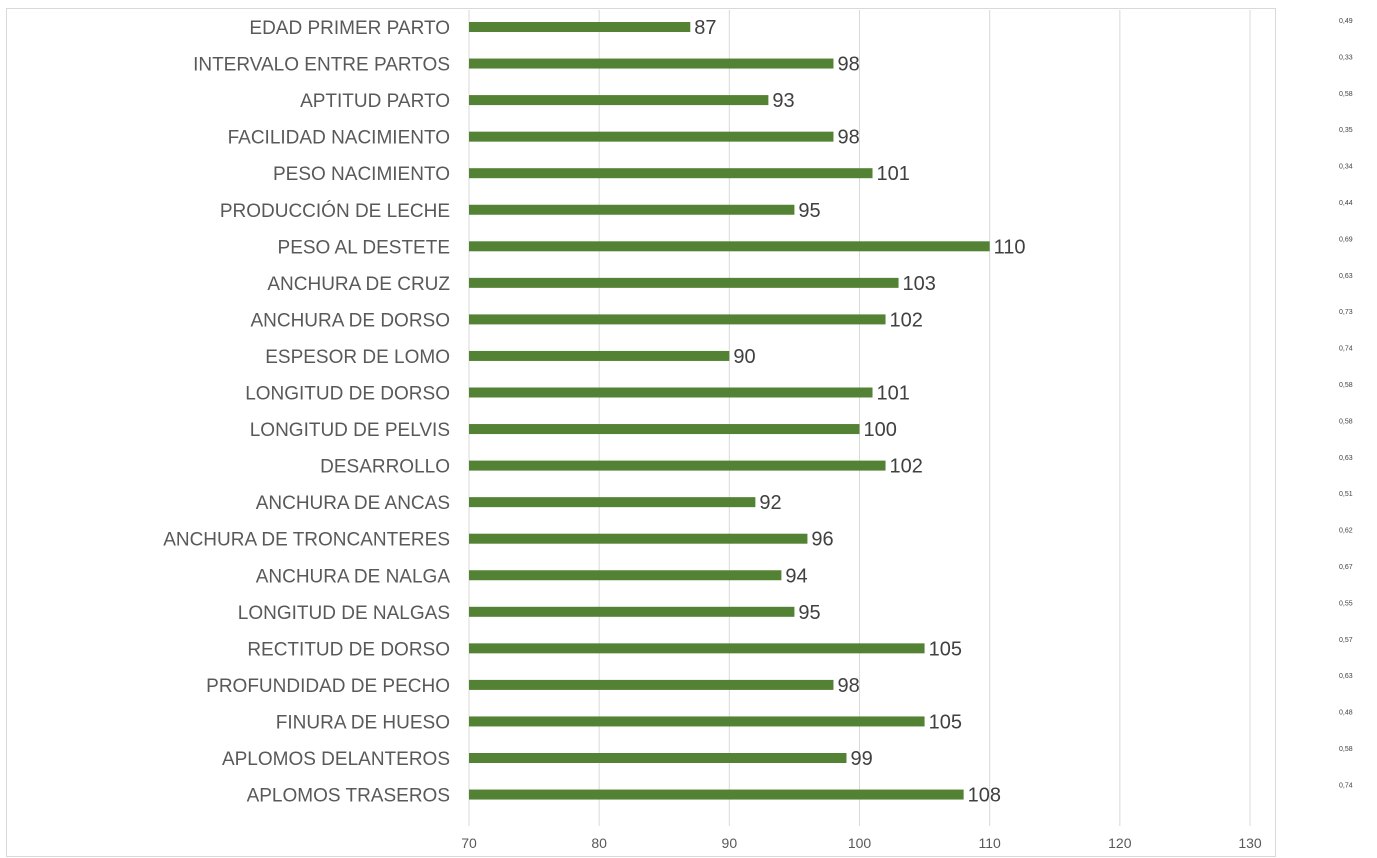  Describe the element at coordinates (1346, 167) in the screenshot. I see `side-value-label: 0,34` at that location.